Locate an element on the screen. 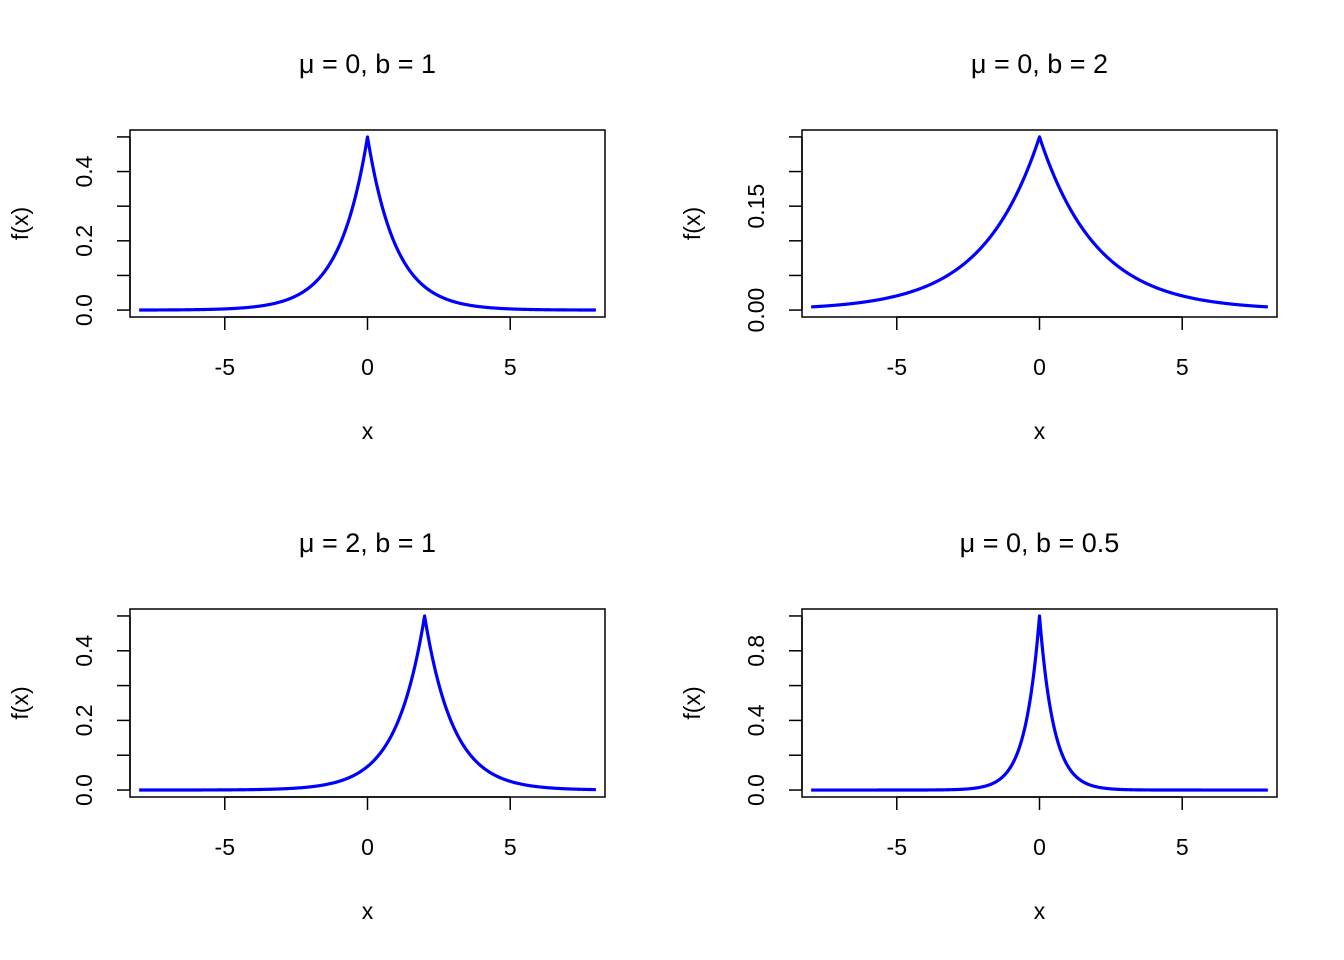 This screenshot has height=960, width=1344. panel-title: μ = 0, b = 2 is located at coordinates (1039, 64).